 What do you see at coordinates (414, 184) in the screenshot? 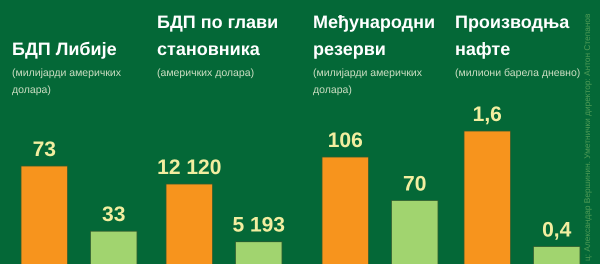
I see `data-label: 70` at bounding box center [414, 184].